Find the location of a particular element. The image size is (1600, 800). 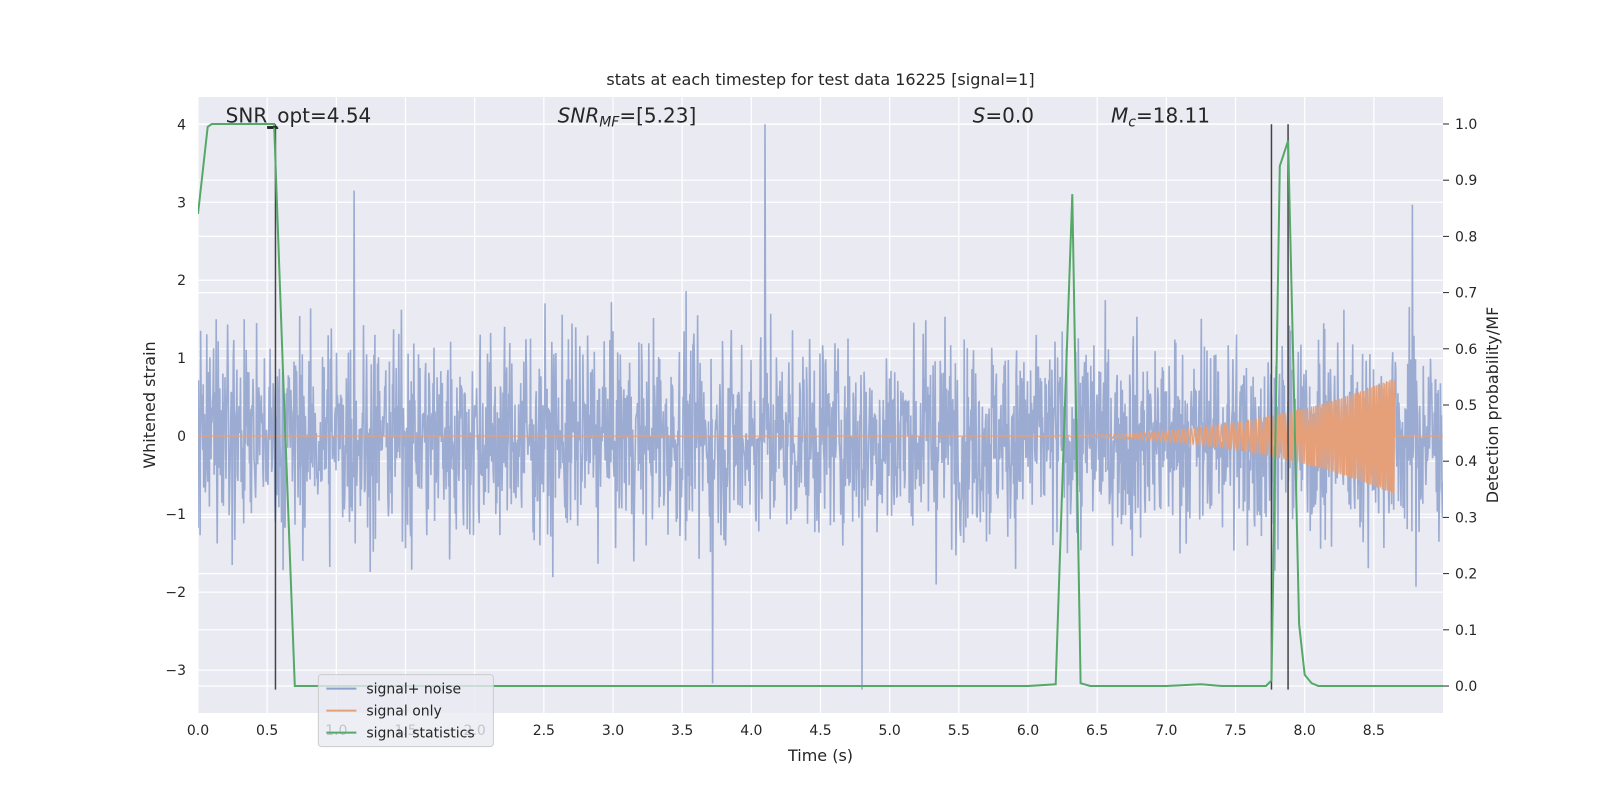

legend-label: signal only is located at coordinates (403, 712).